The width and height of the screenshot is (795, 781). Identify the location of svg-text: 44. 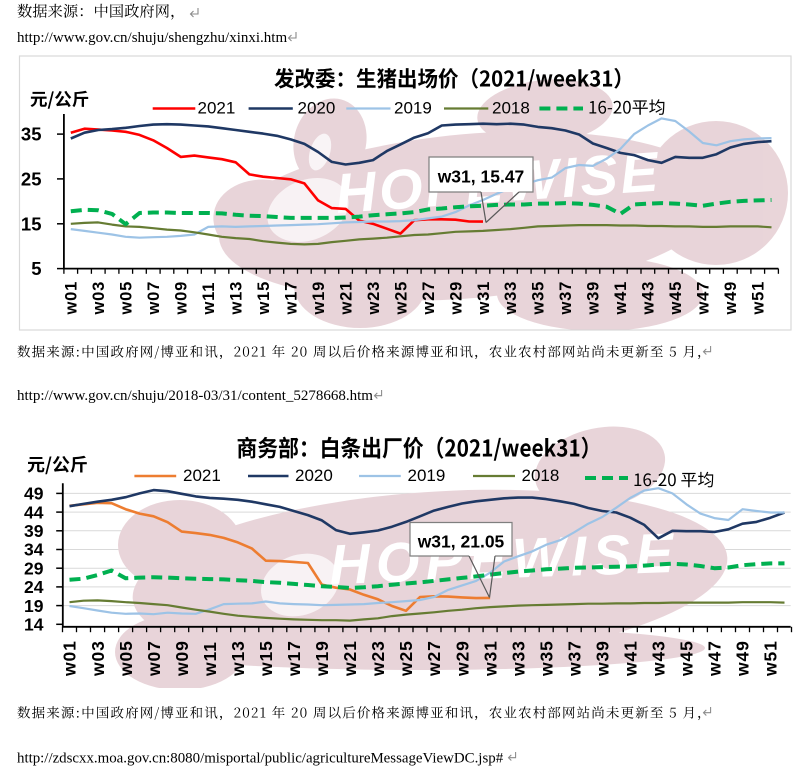
(34, 512).